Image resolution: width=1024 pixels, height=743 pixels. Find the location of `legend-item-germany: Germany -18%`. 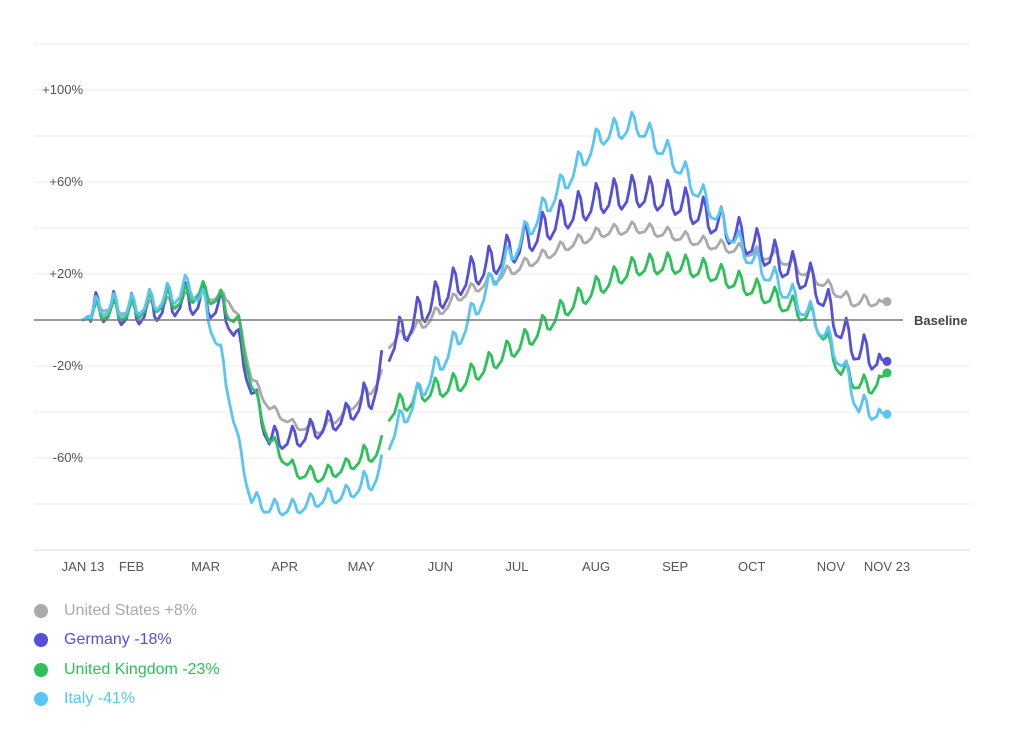

legend-item-germany: Germany -18% is located at coordinates (127, 641).